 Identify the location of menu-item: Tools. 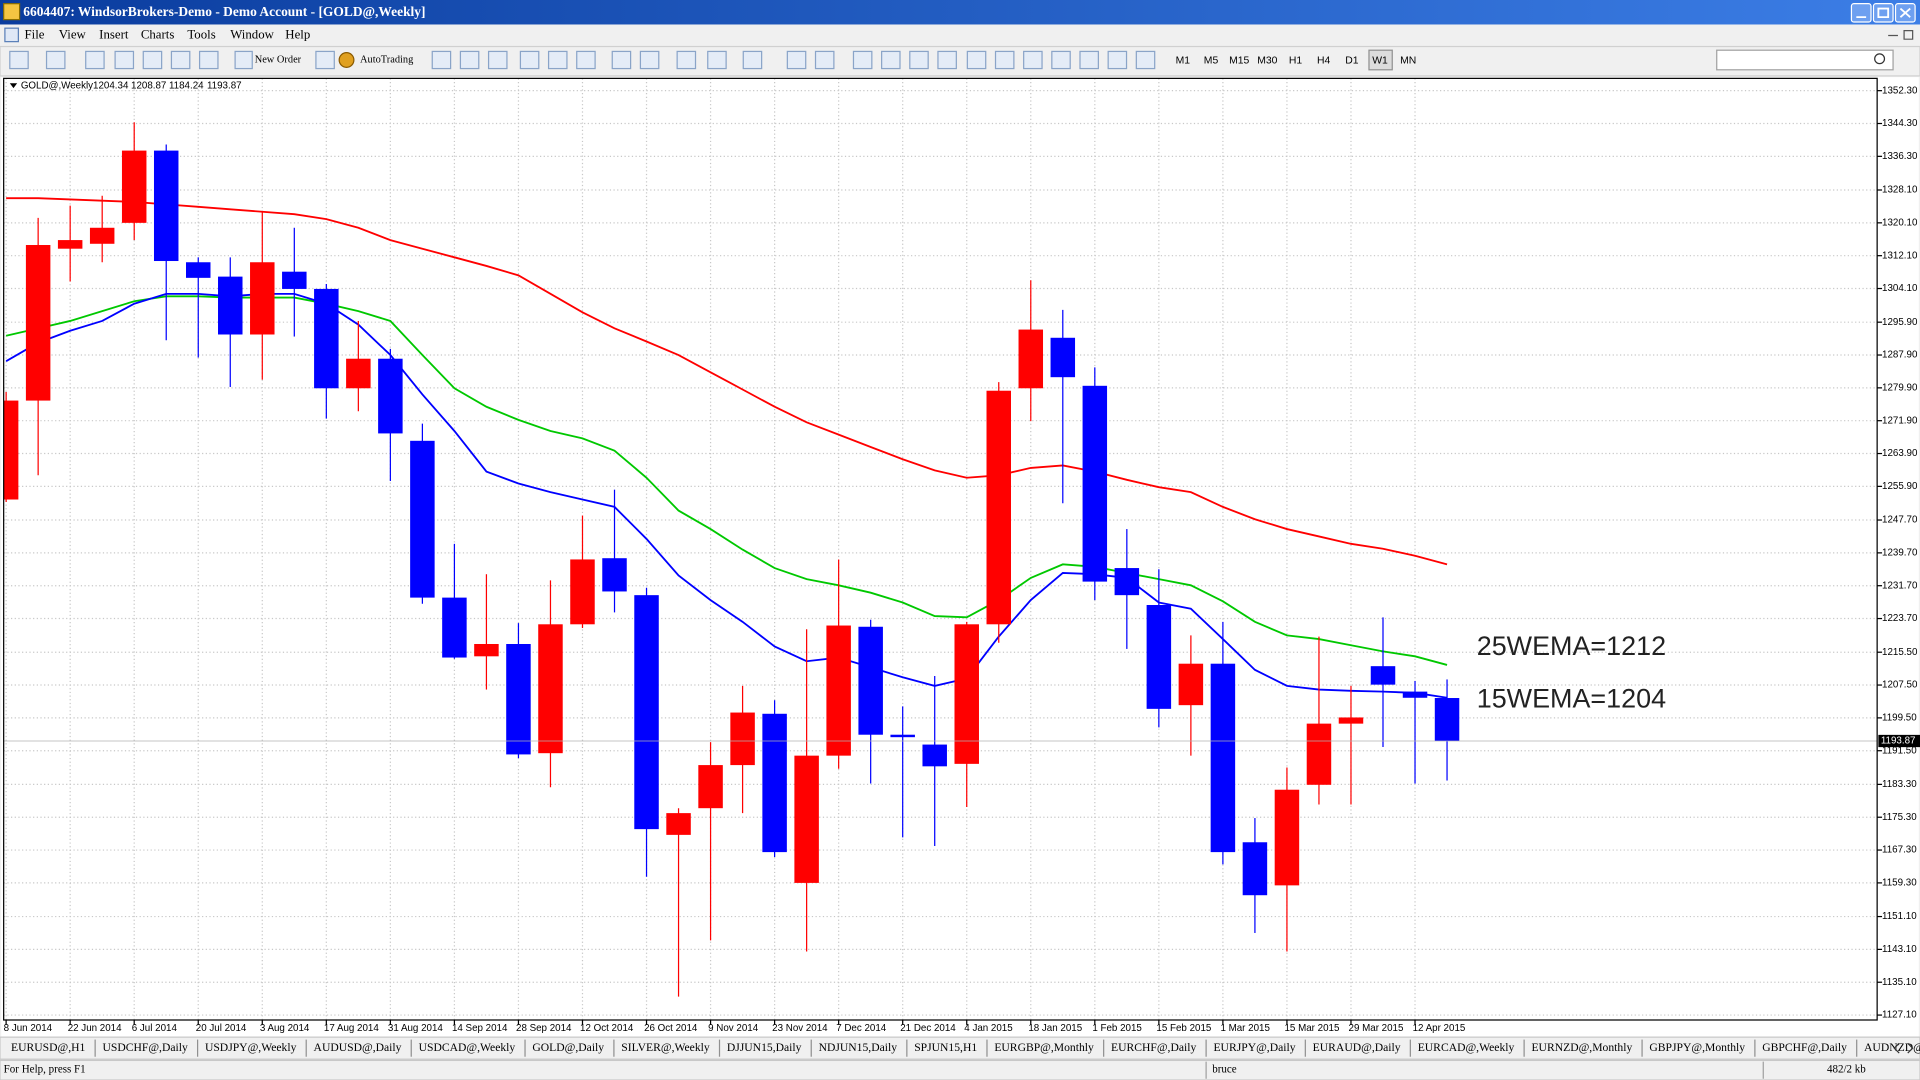
(201, 34).